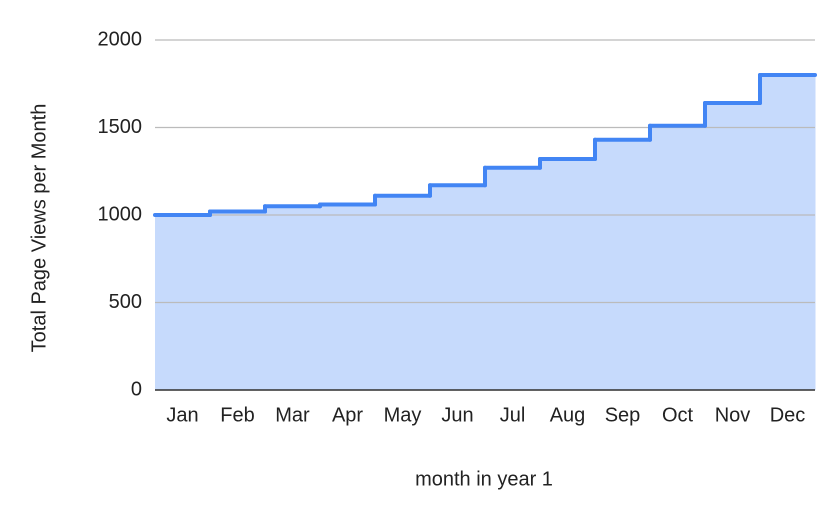 This screenshot has width=840, height=520. I want to click on y-axis-label: Total Page Views per Month, so click(39, 228).